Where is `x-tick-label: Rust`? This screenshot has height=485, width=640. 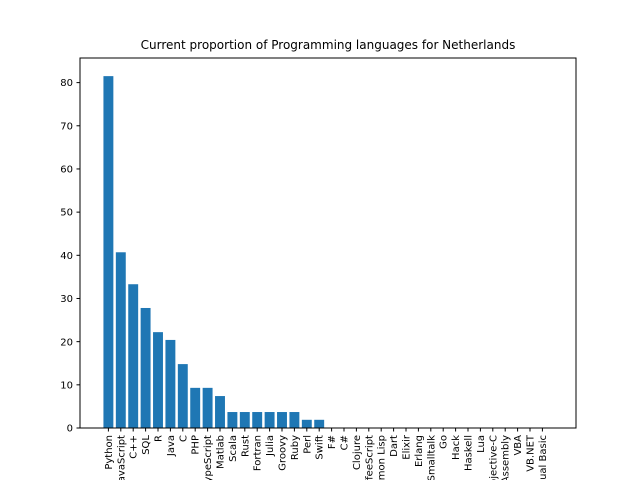
x-tick-label: Rust is located at coordinates (245, 446).